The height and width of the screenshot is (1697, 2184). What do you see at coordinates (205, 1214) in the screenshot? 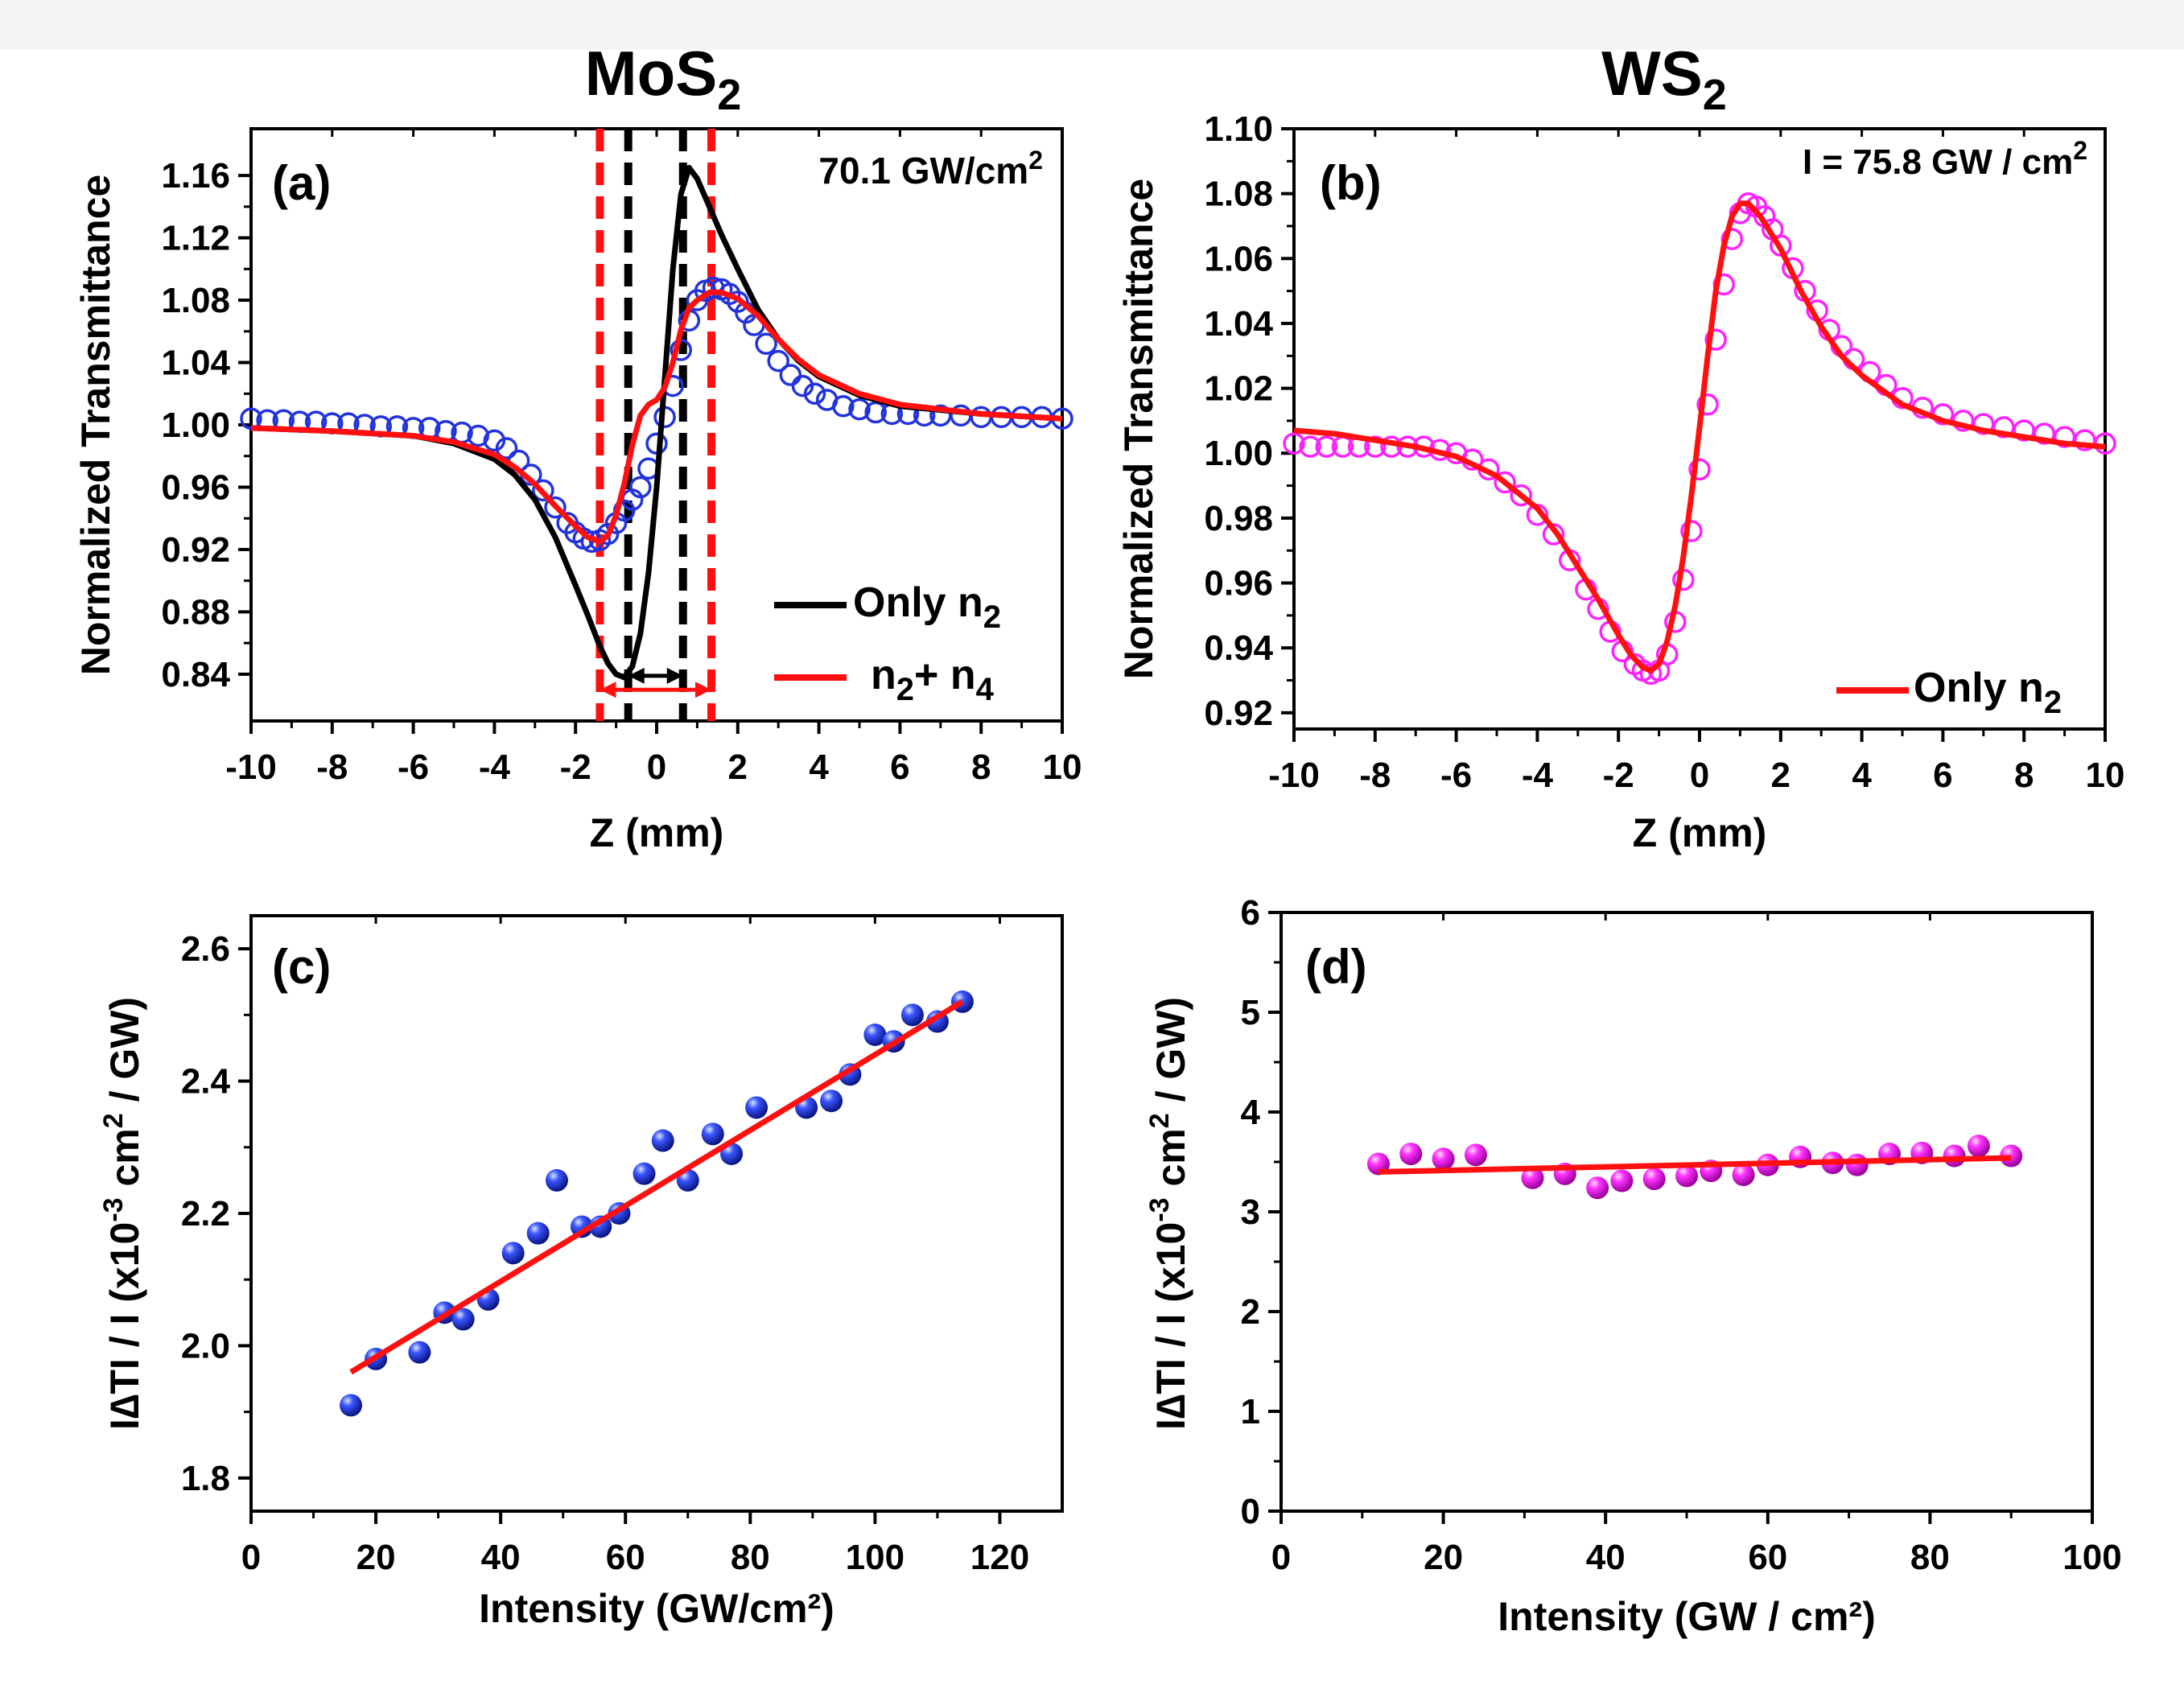
I see `y-tick-label: 2.2` at bounding box center [205, 1214].